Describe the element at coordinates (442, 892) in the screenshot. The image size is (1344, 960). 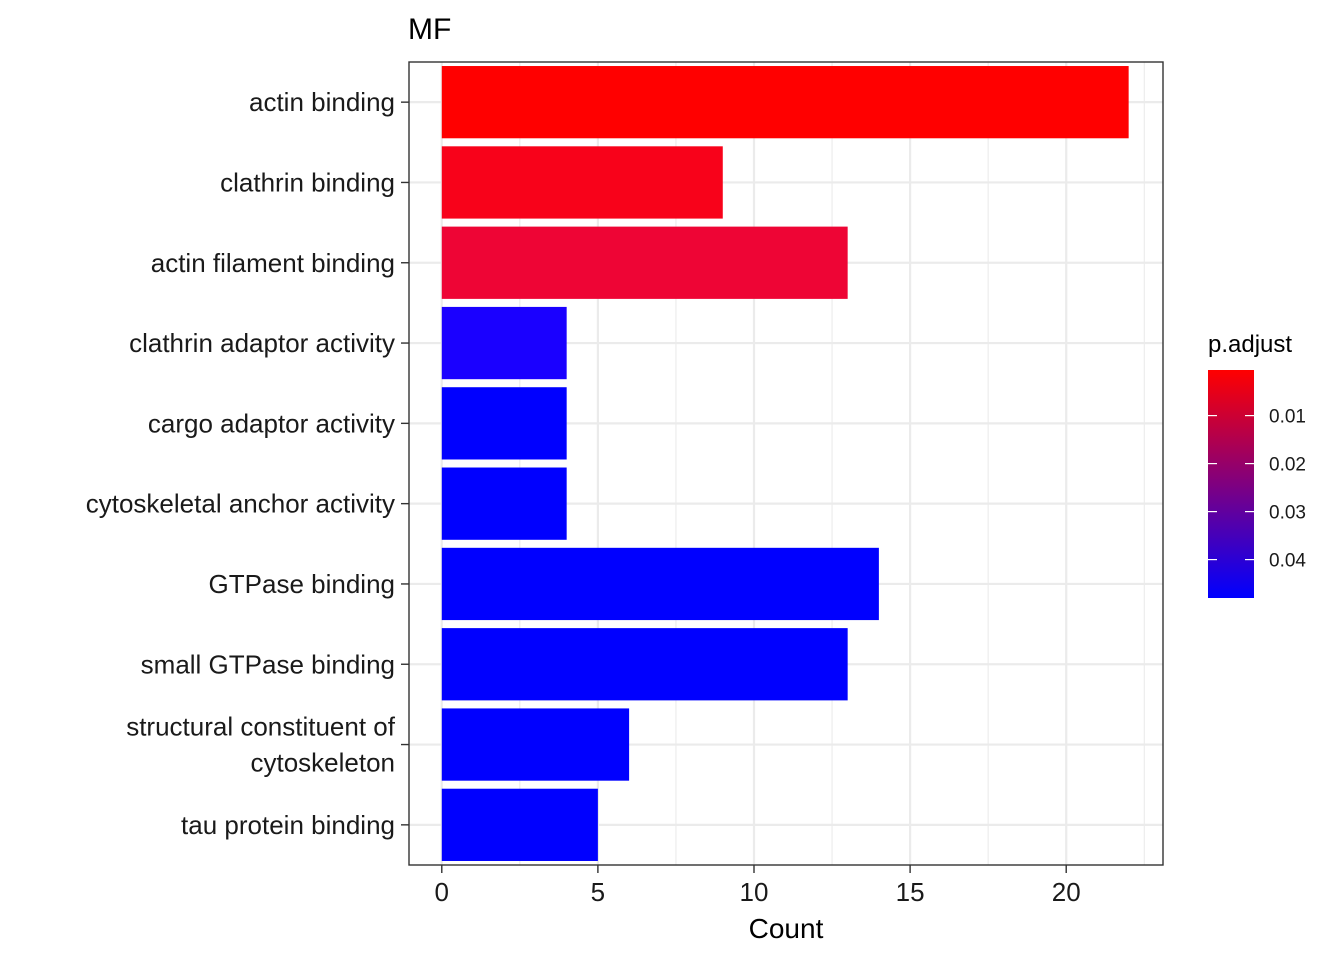
I see `x-tick-label: 0` at that location.